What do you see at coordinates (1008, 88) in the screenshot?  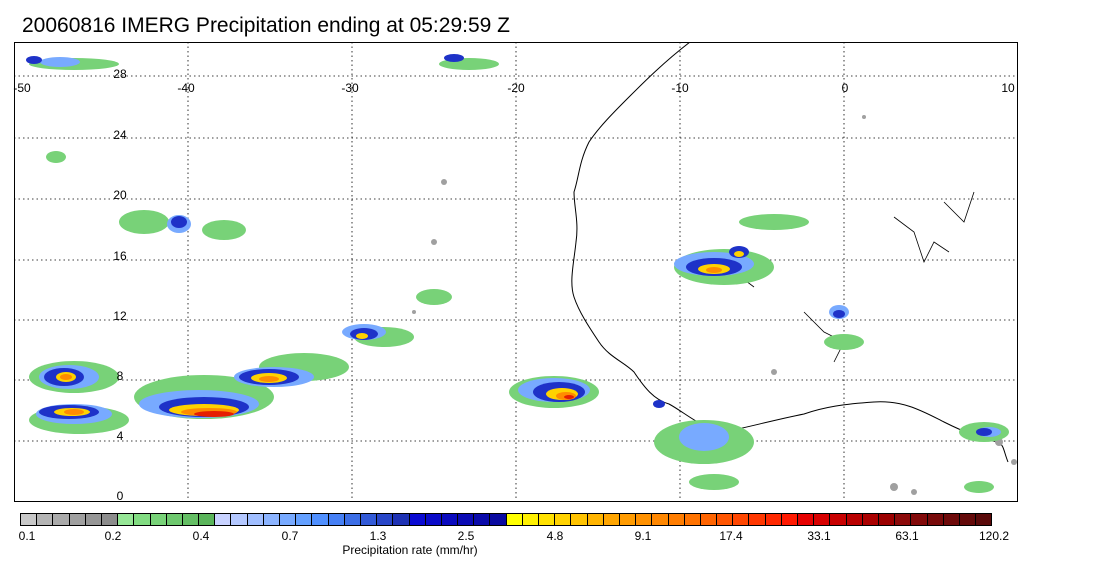 I see `lon-label: 10` at bounding box center [1008, 88].